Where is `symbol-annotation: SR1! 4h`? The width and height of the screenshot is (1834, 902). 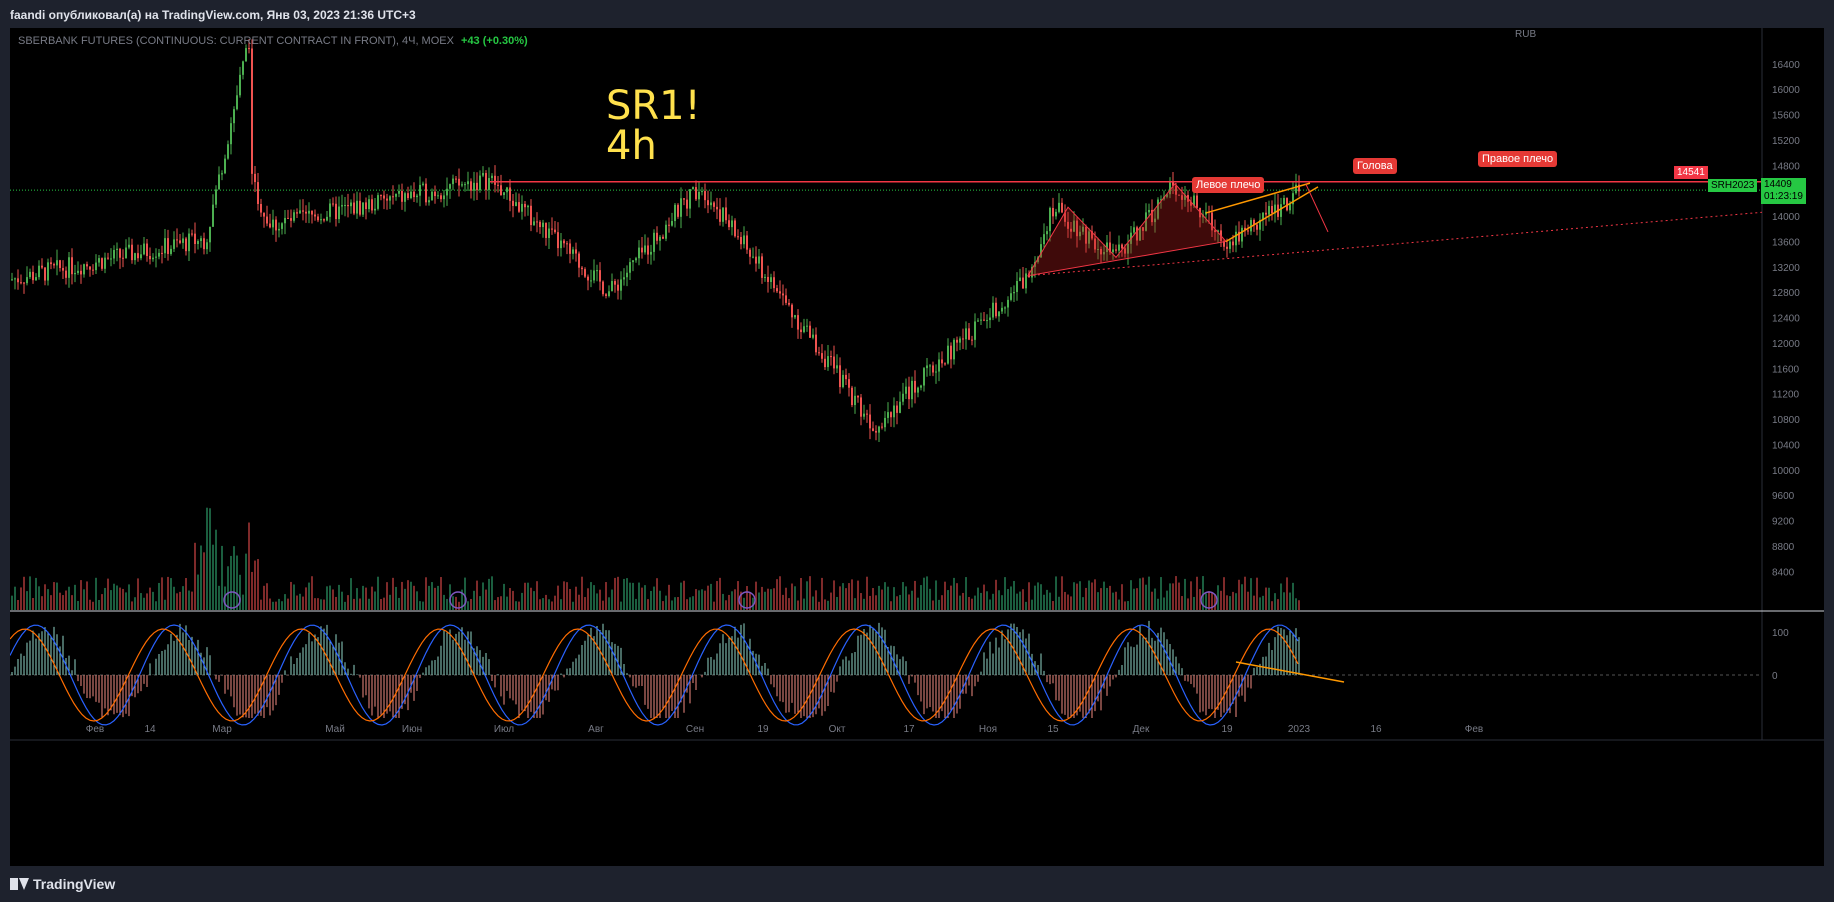
symbol-annotation: SR1! 4h is located at coordinates (653, 126).